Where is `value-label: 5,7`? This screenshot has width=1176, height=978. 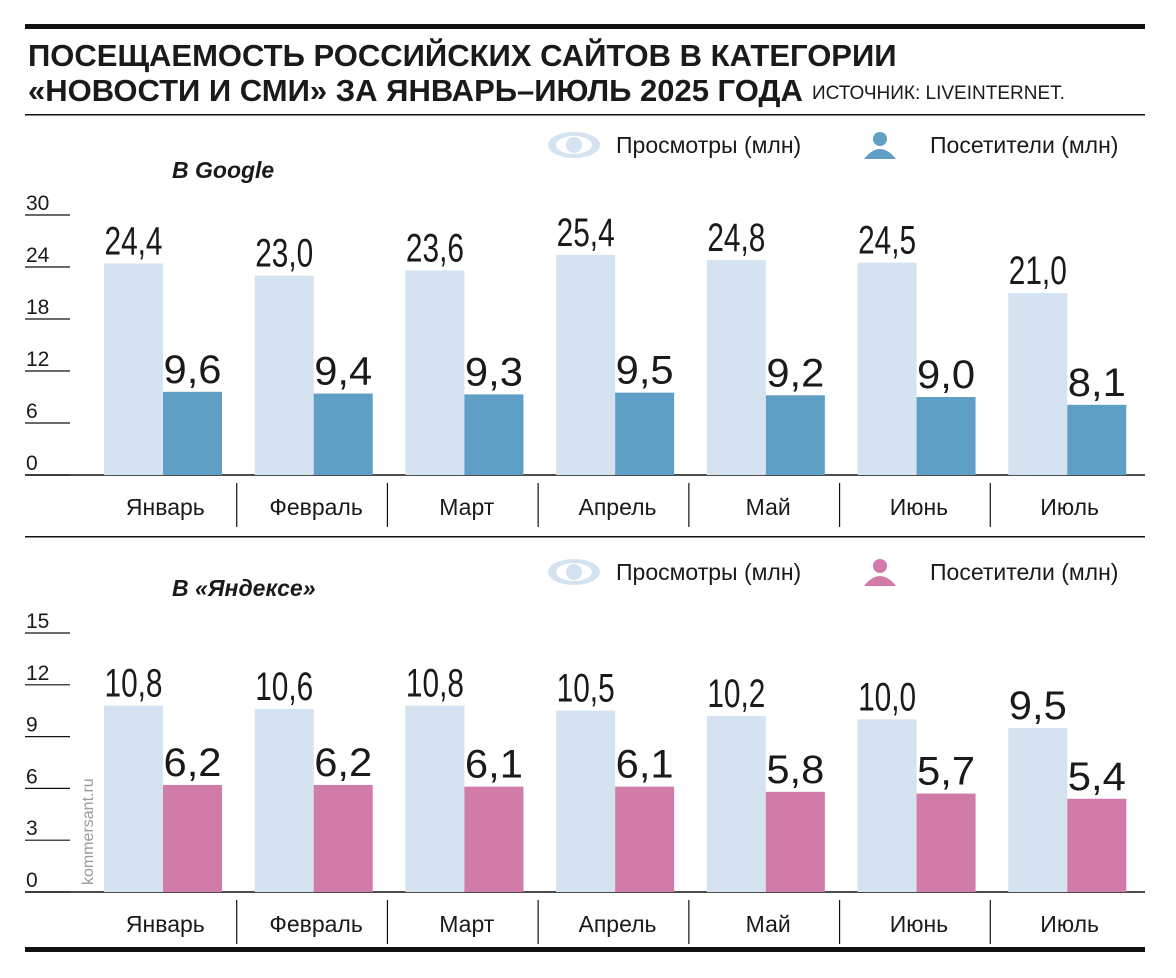 value-label: 5,7 is located at coordinates (946, 772).